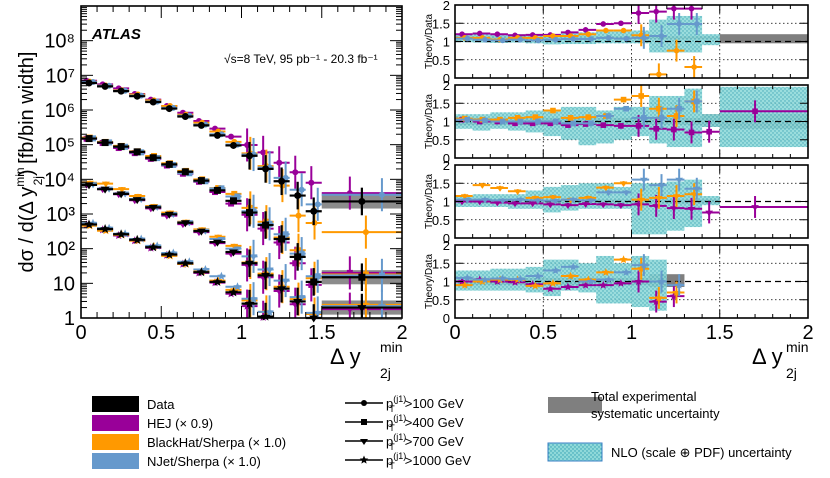 The width and height of the screenshot is (830, 478). Describe the element at coordinates (234, 193) in the screenshot. I see `blackhat-point` at that location.